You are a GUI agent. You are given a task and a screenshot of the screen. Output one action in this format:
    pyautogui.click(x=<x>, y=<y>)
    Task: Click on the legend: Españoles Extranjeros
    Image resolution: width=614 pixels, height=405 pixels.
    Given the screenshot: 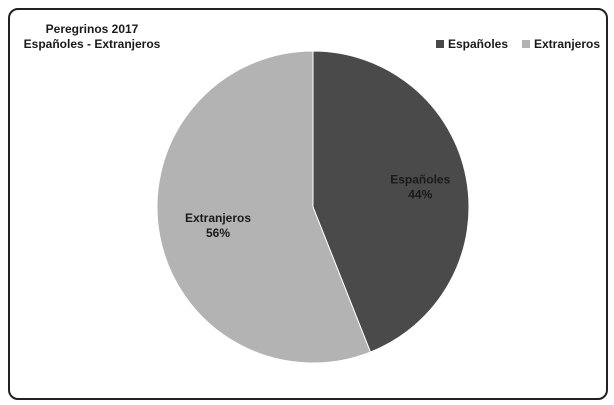 What is the action you would take?
    pyautogui.click(x=518, y=44)
    